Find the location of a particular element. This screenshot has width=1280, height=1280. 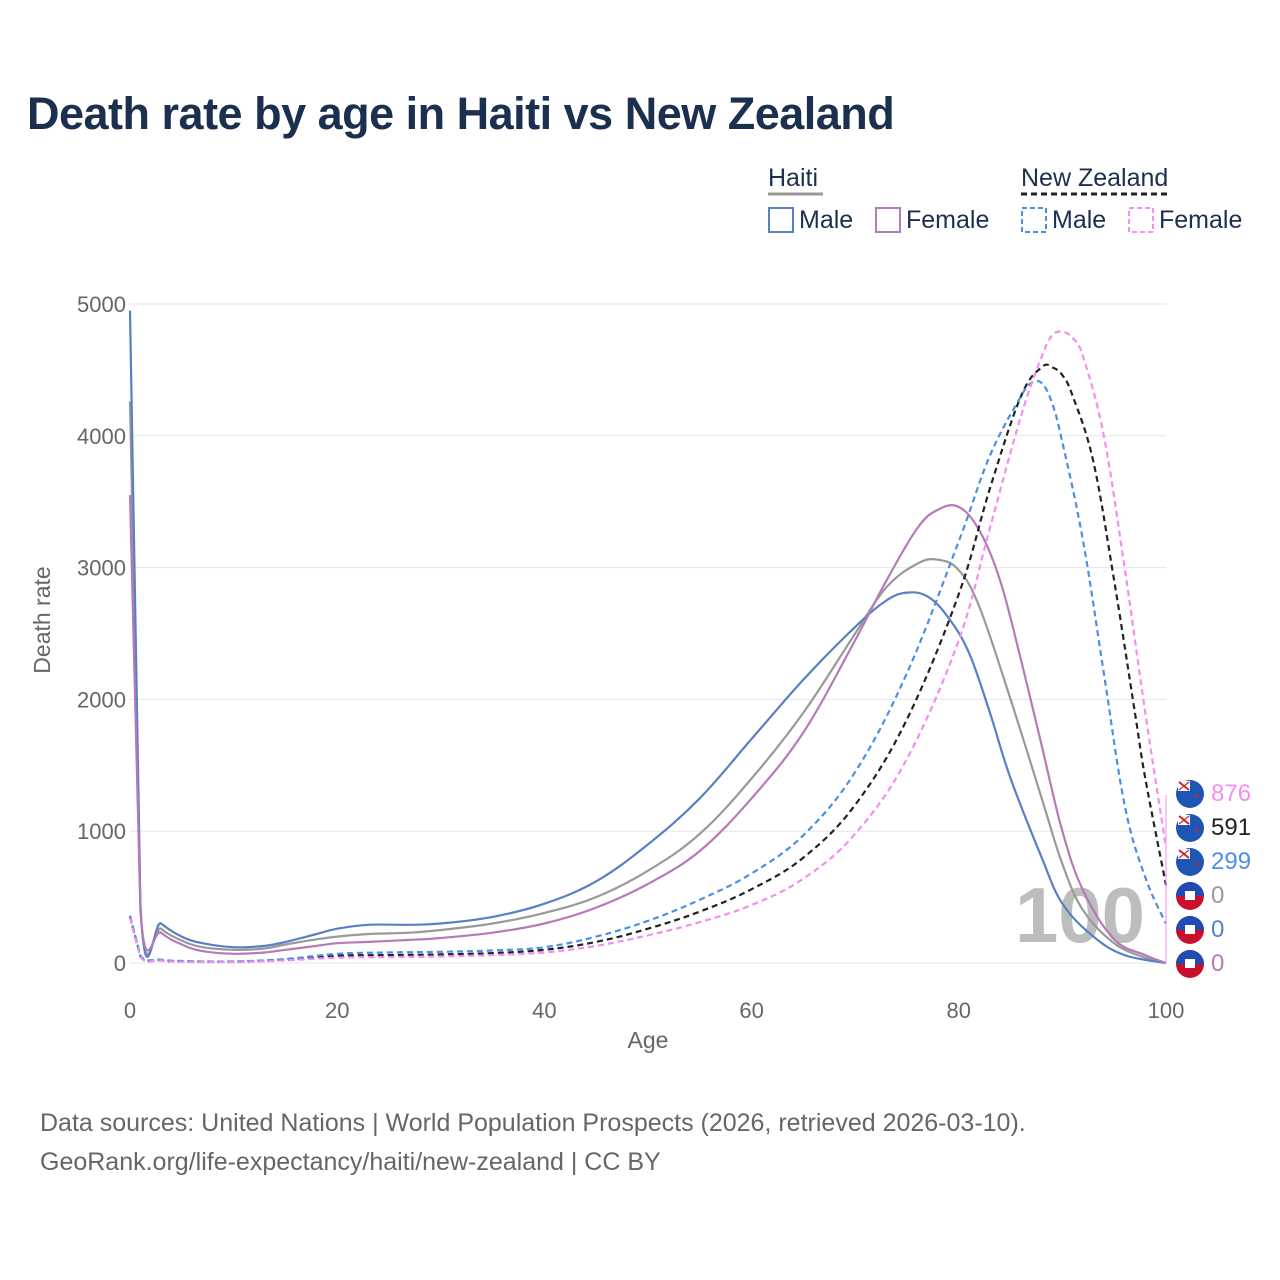

legend-item-nz-female: Female is located at coordinates (1185, 220).